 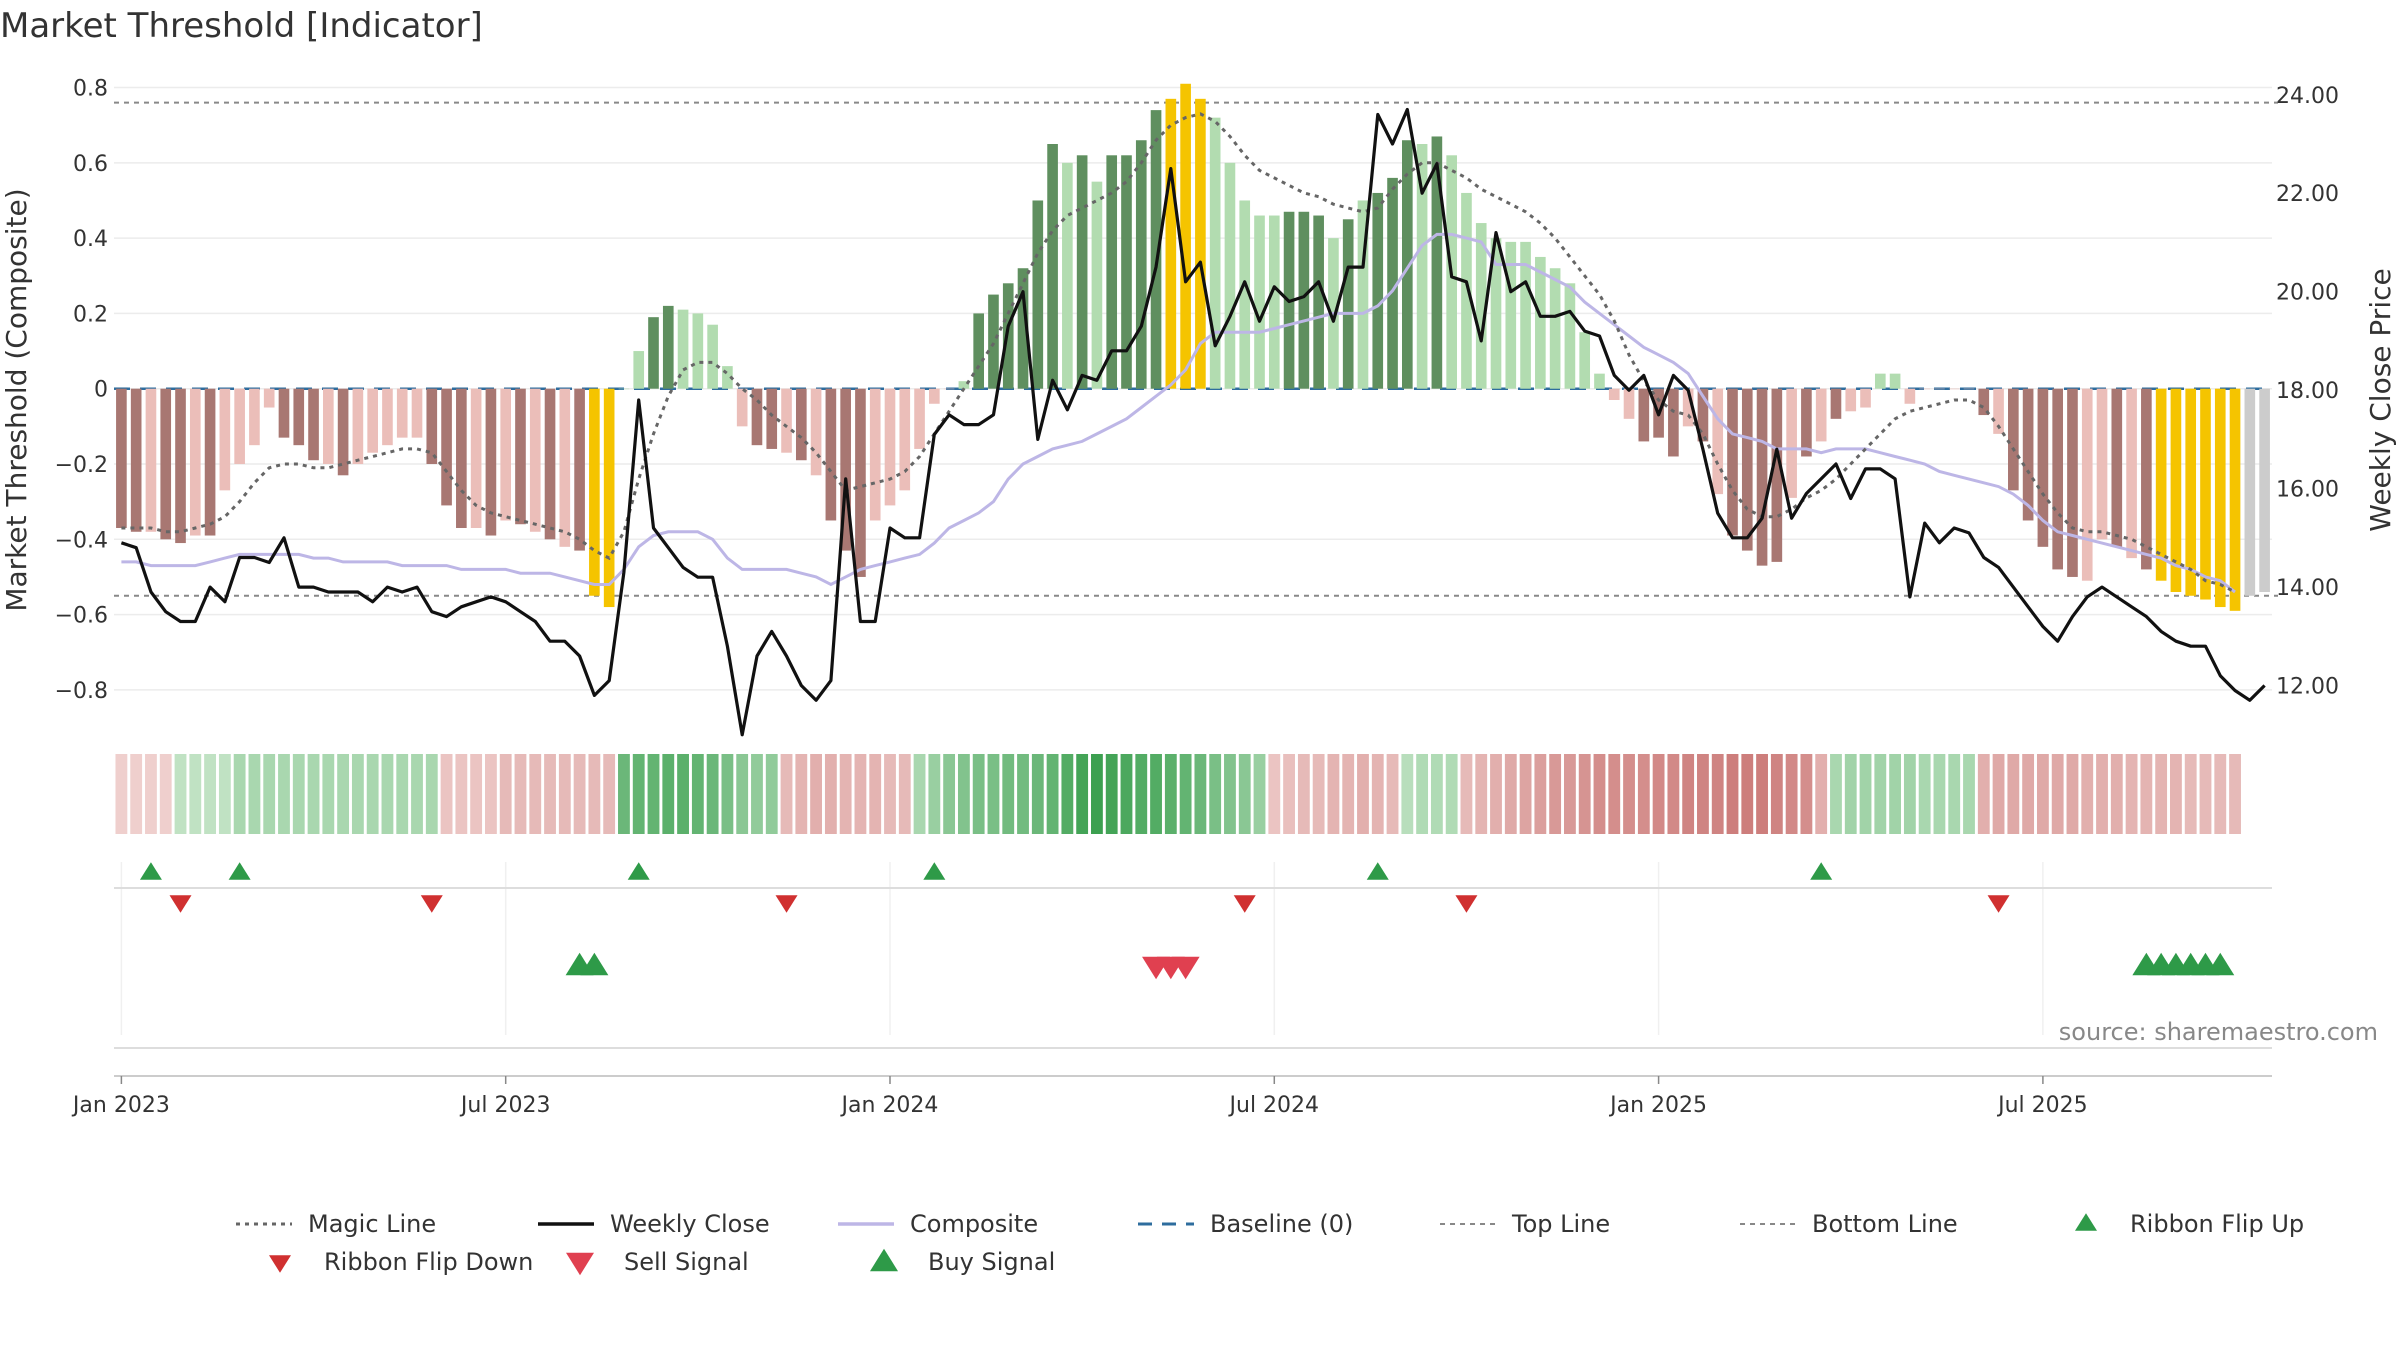 I want to click on legend-label: Magic Line, so click(x=372, y=1224).